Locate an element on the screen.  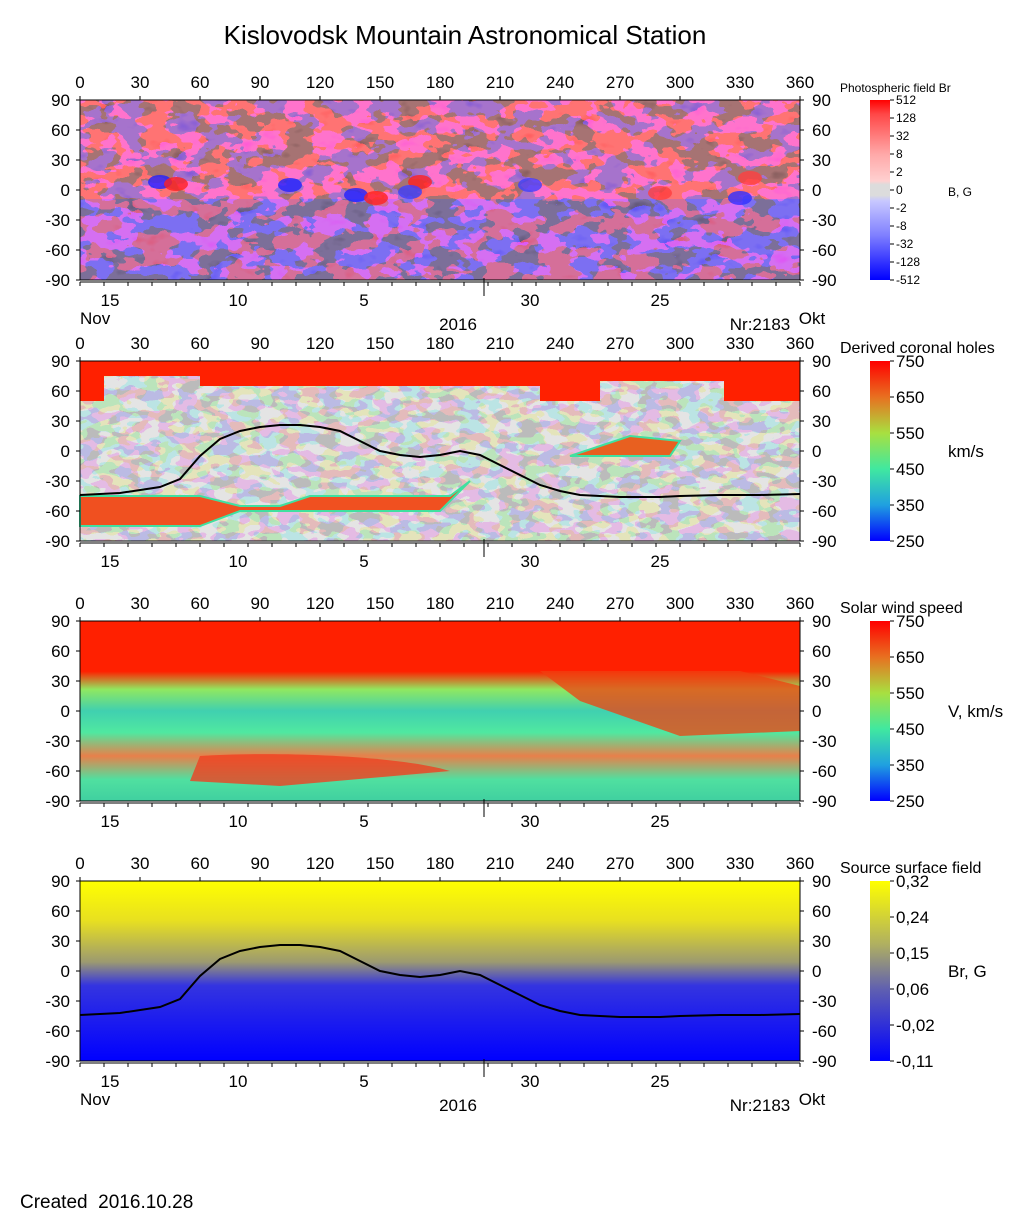
equatorial-hole is located at coordinates (625, 445).